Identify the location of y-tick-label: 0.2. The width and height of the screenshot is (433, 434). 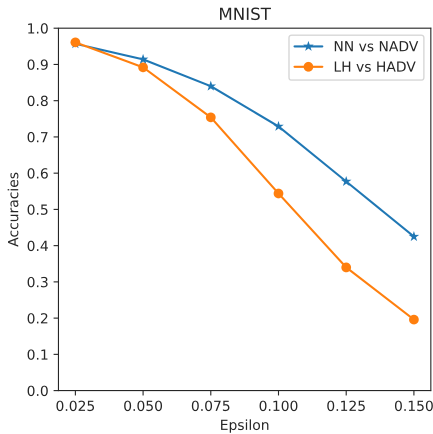
(38, 318).